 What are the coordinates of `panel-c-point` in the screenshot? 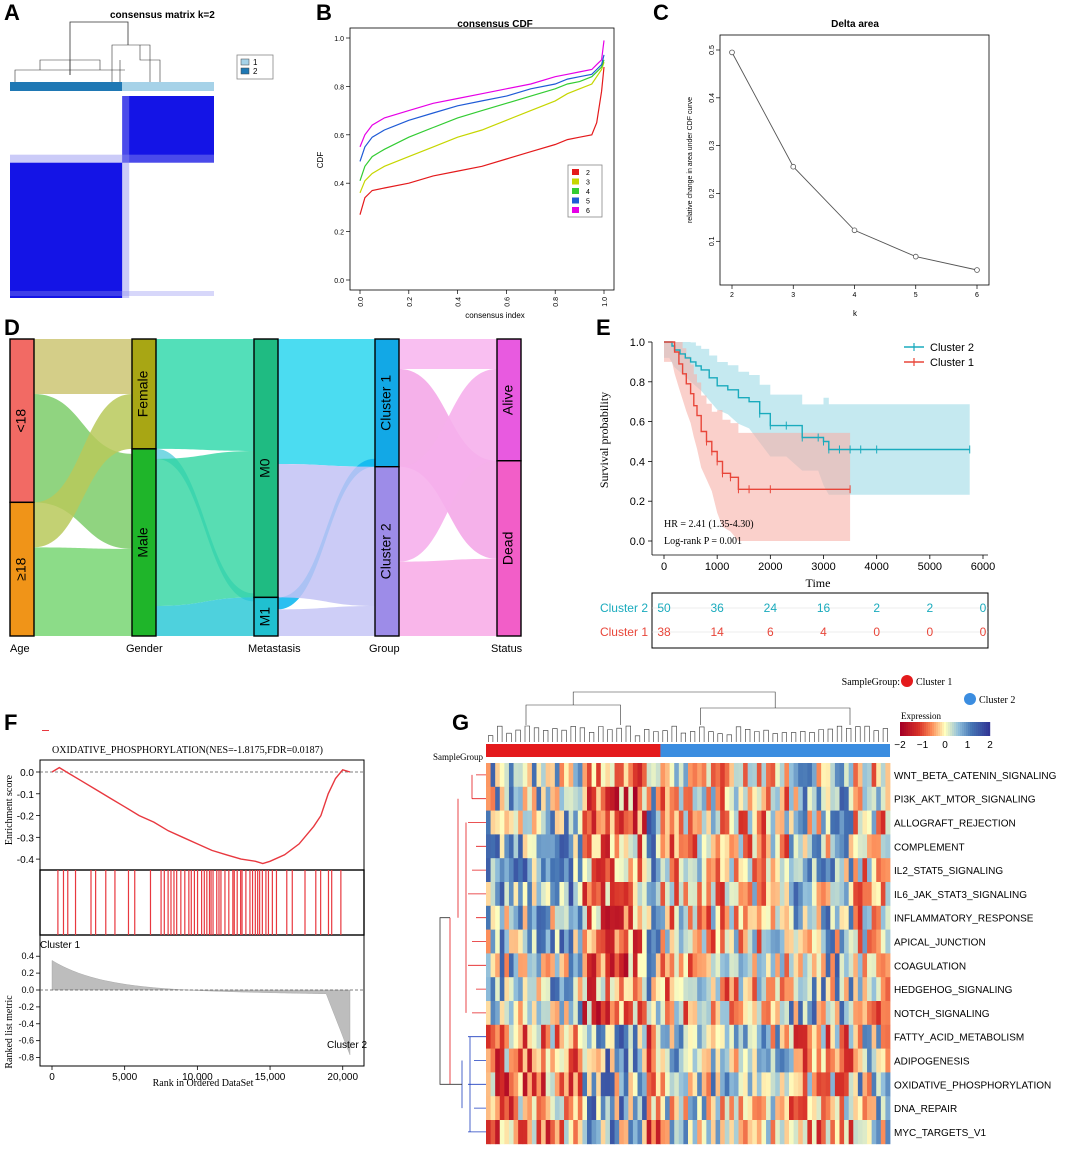 It's located at (732, 52).